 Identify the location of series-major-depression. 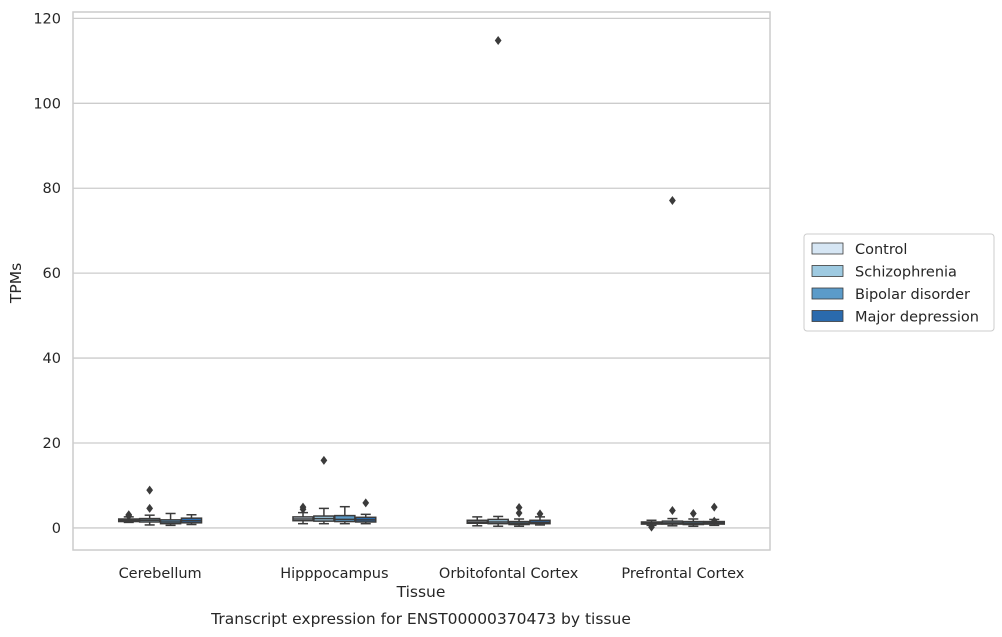
(453, 512).